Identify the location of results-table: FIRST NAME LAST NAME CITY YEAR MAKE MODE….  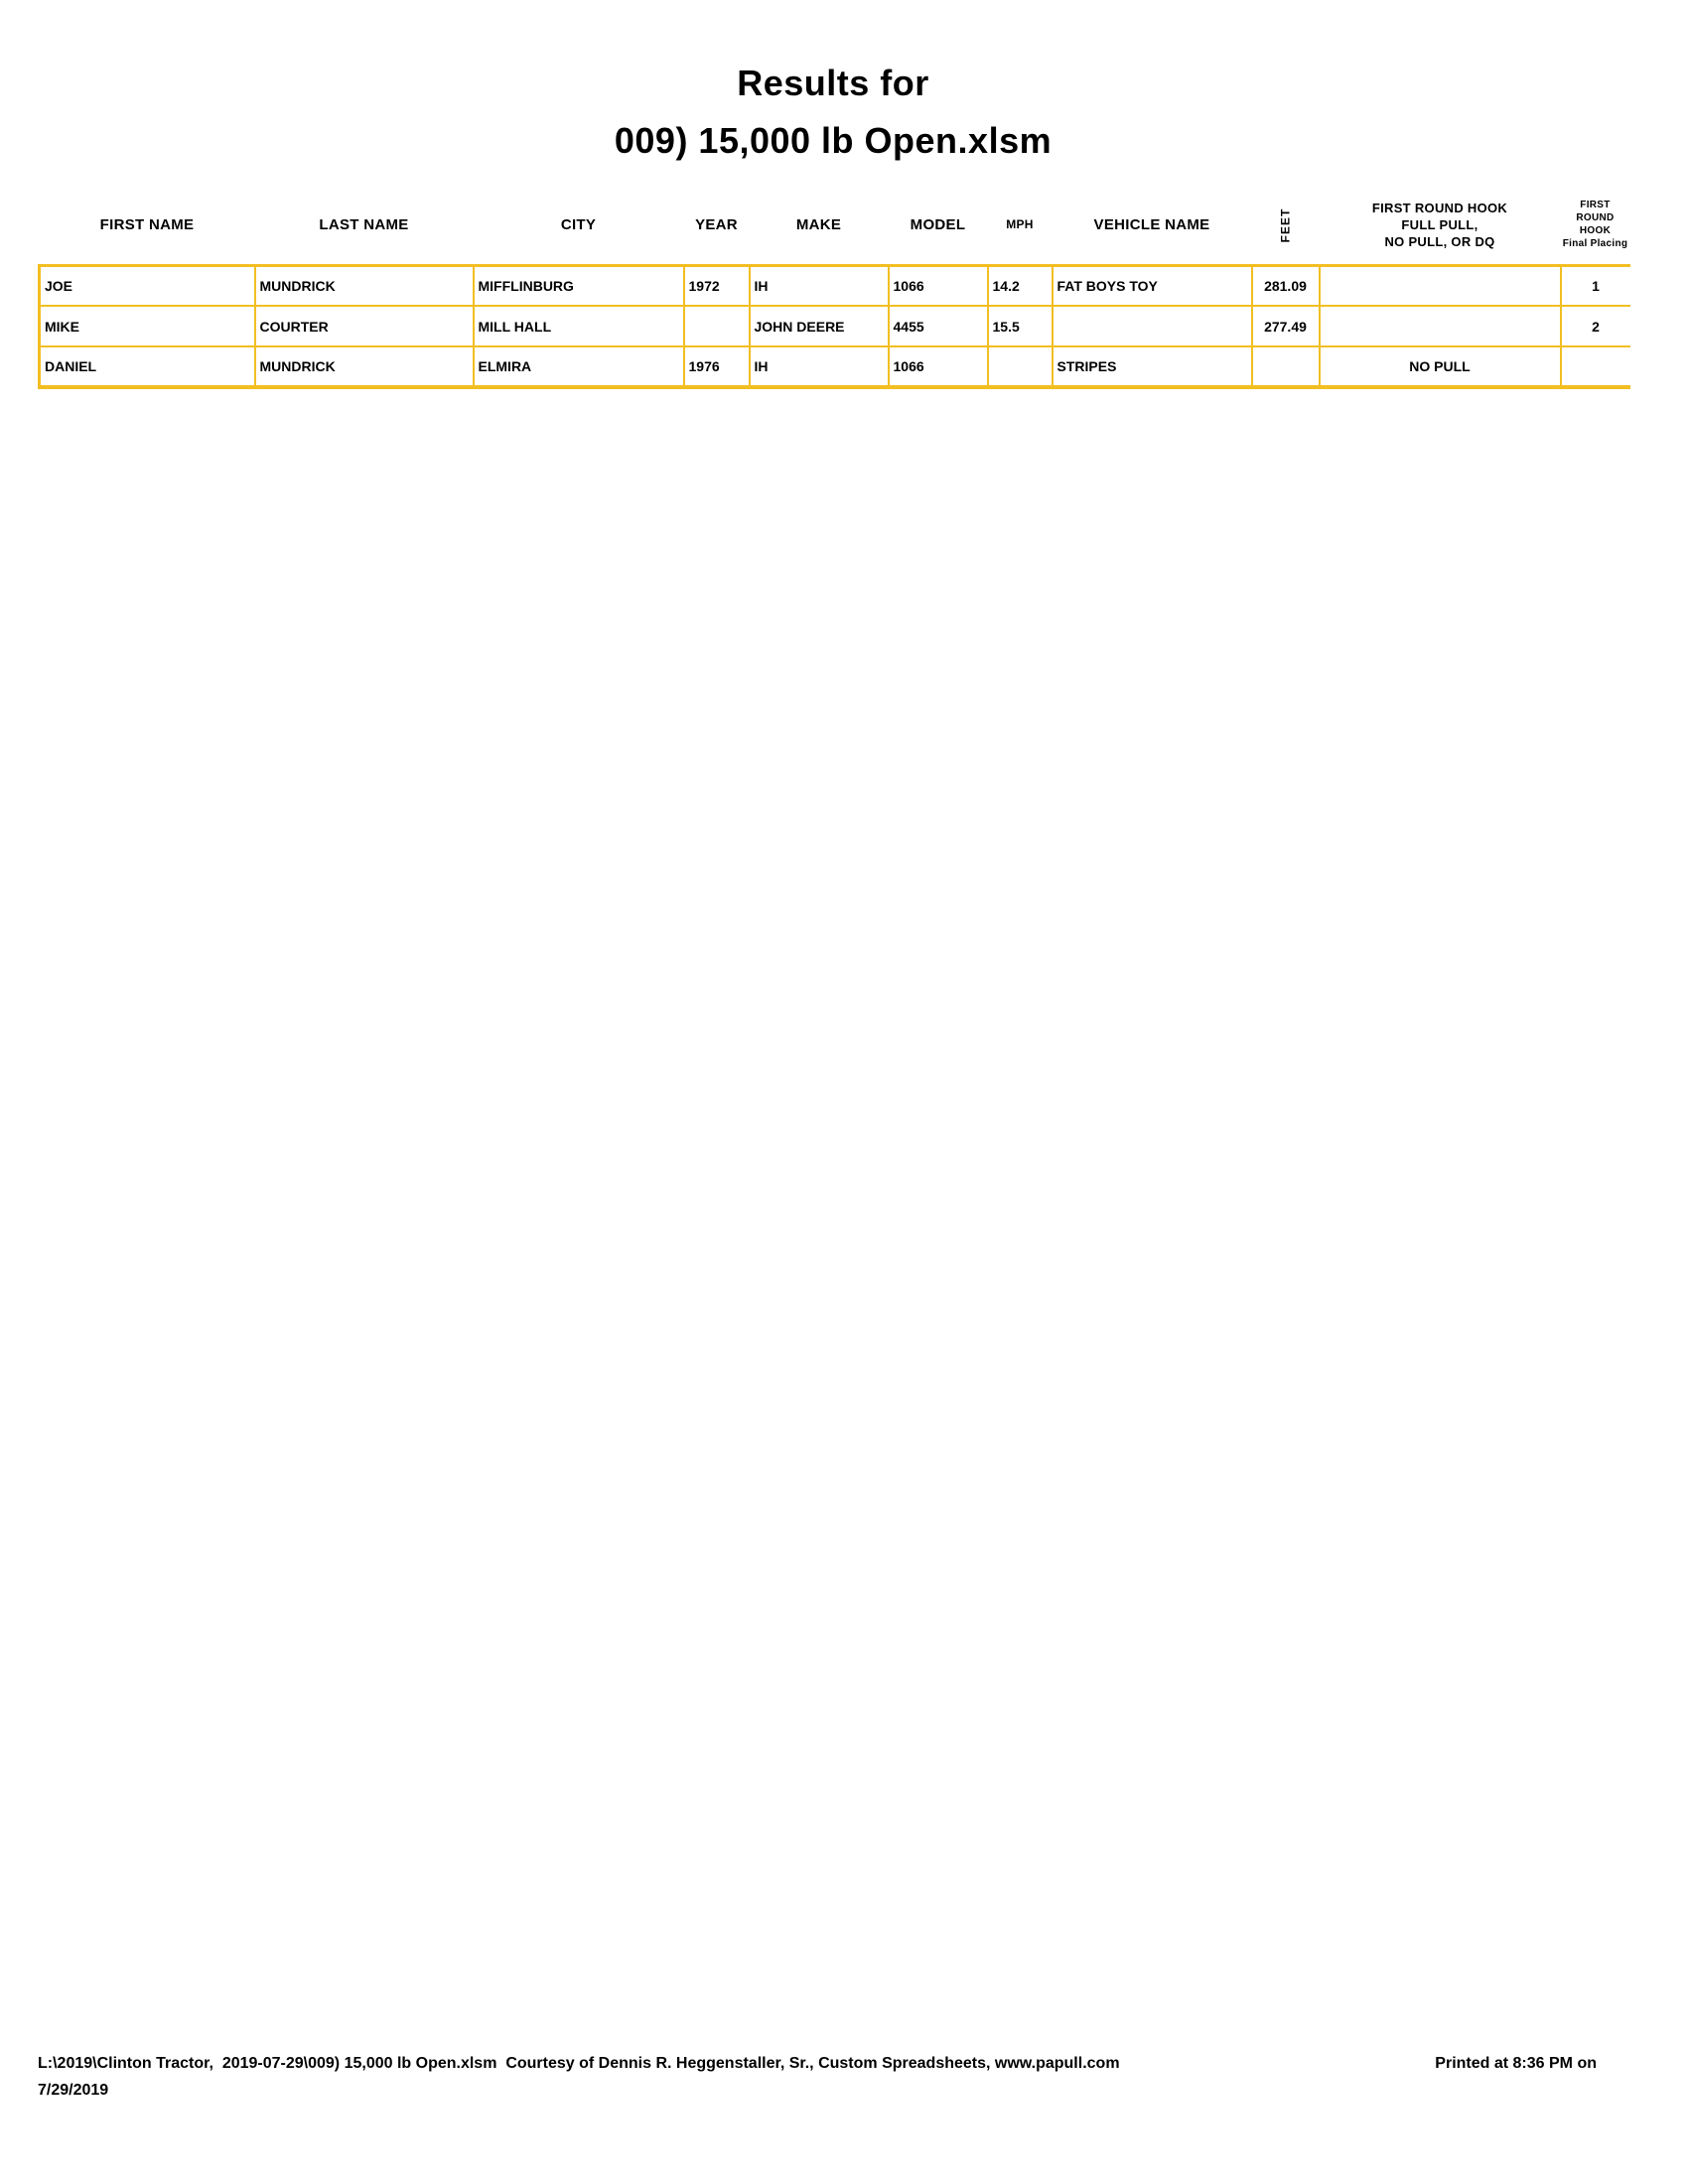
(834, 291).